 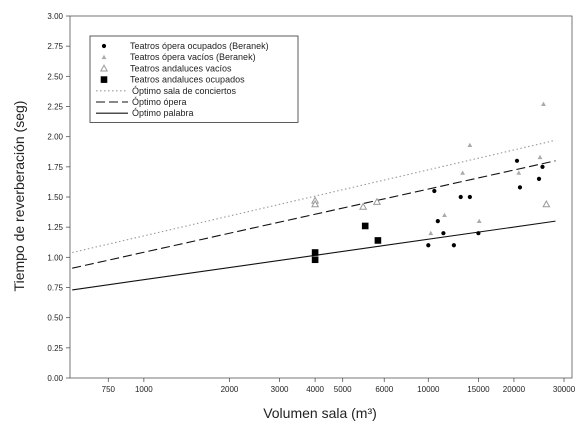 What do you see at coordinates (187, 80) in the screenshot?
I see `legend-entry-label: Teatros andaluces ocupados` at bounding box center [187, 80].